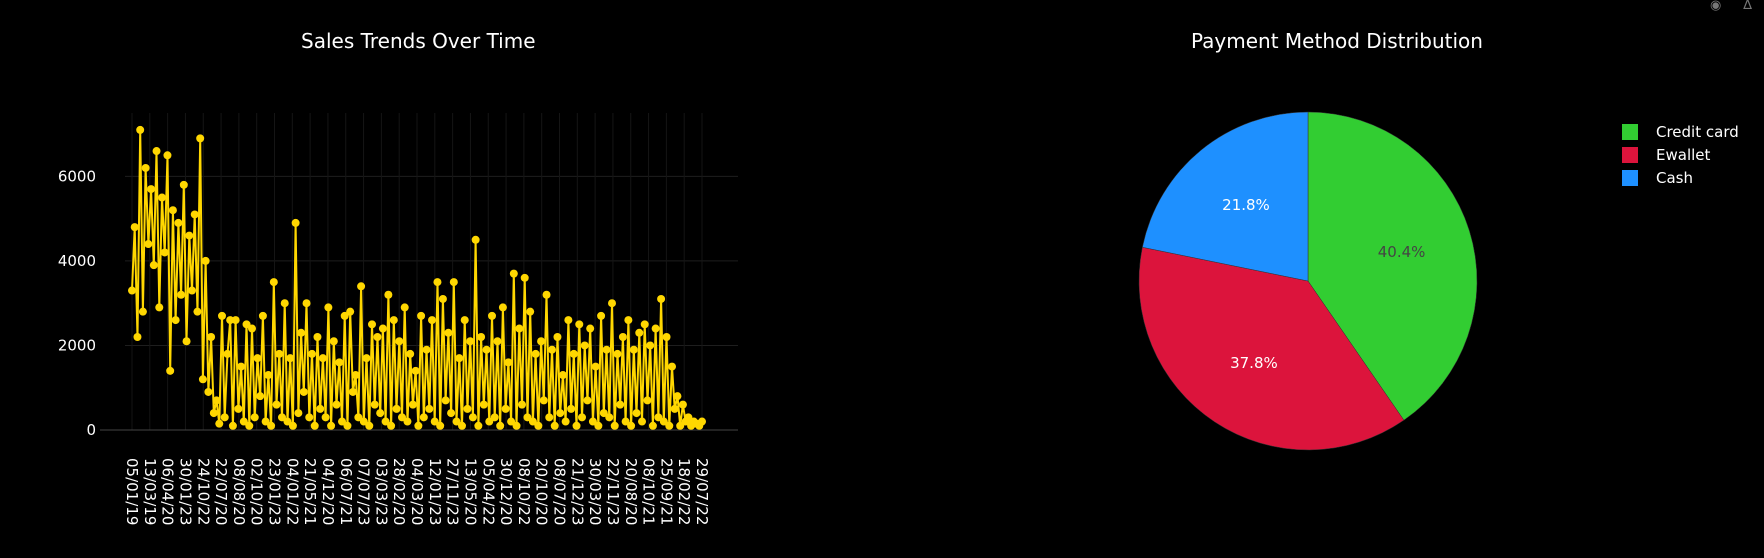 The width and height of the screenshot is (1764, 558). I want to click on bar-chart-icon: ∆, so click(1747, 6).